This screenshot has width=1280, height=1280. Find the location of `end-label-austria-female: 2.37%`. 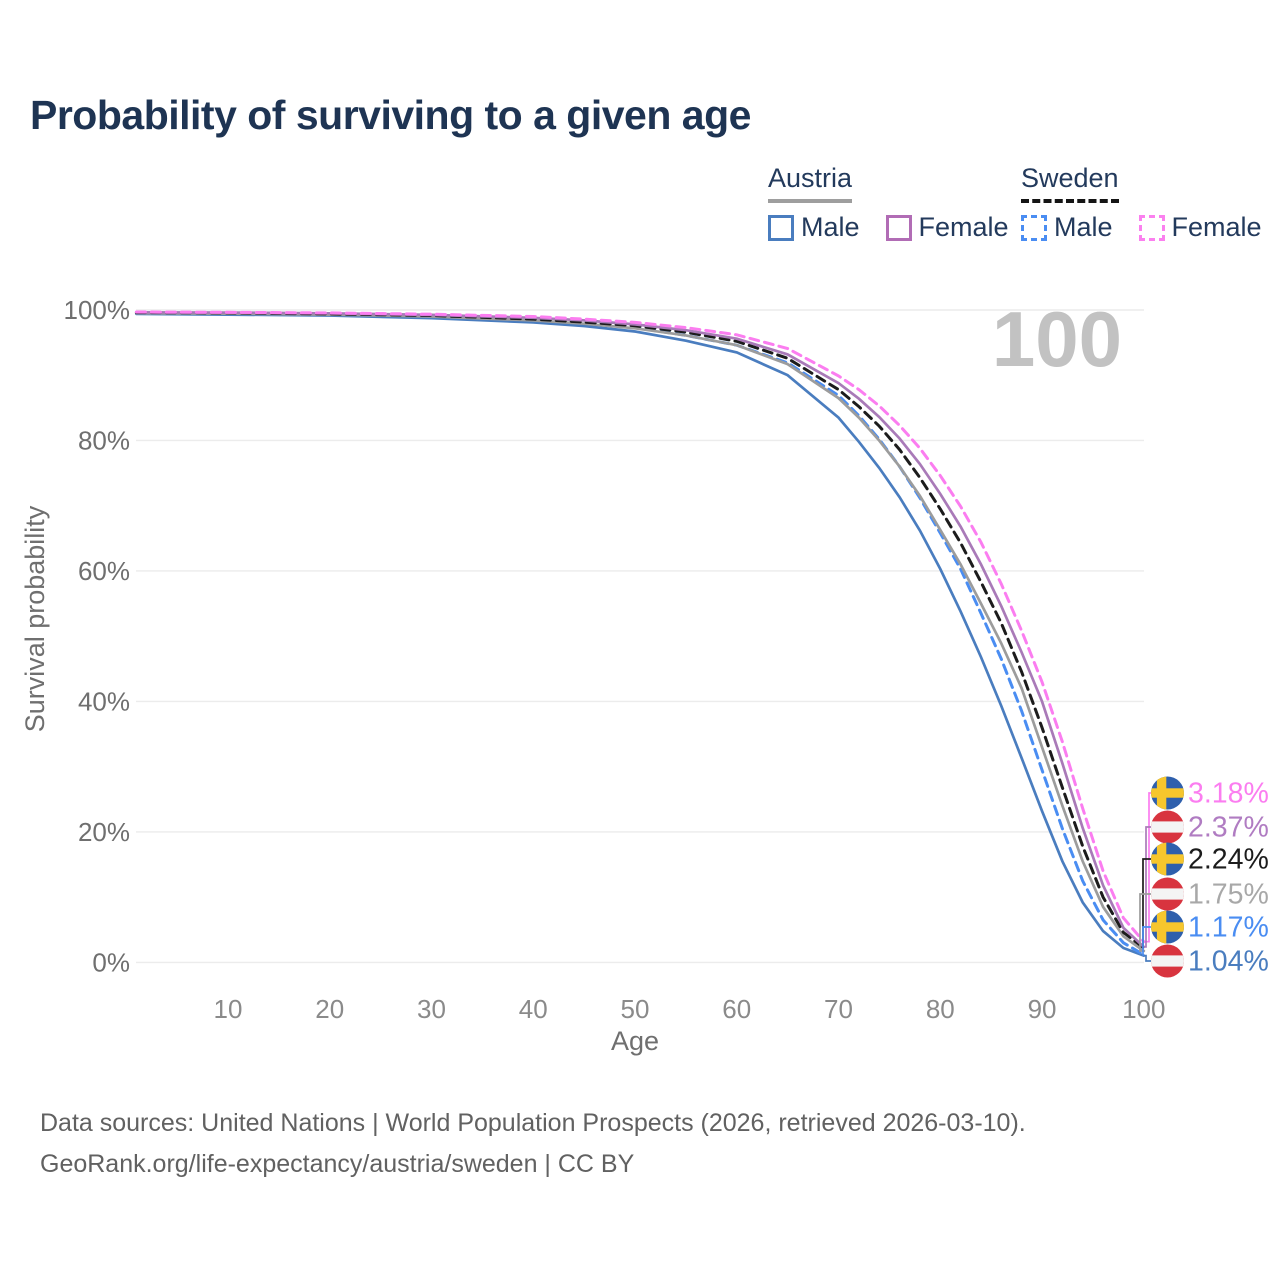

end-label-austria-female: 2.37% is located at coordinates (1228, 828).